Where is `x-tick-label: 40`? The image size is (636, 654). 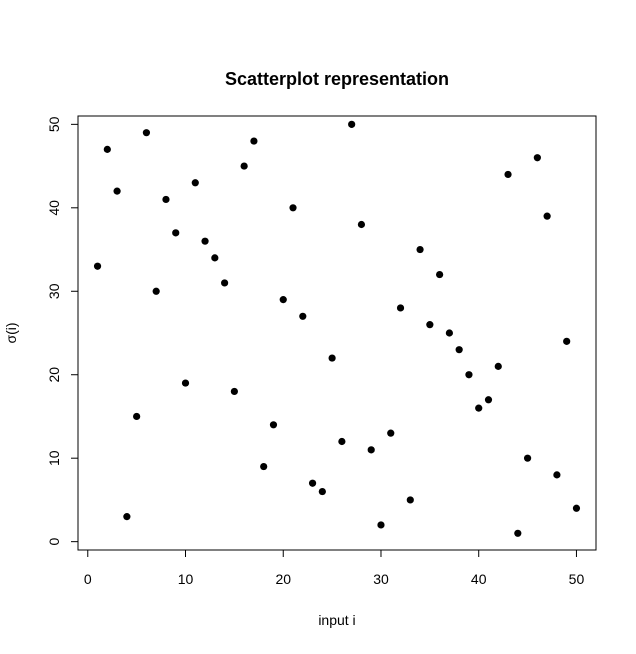
x-tick-label: 40 is located at coordinates (479, 579).